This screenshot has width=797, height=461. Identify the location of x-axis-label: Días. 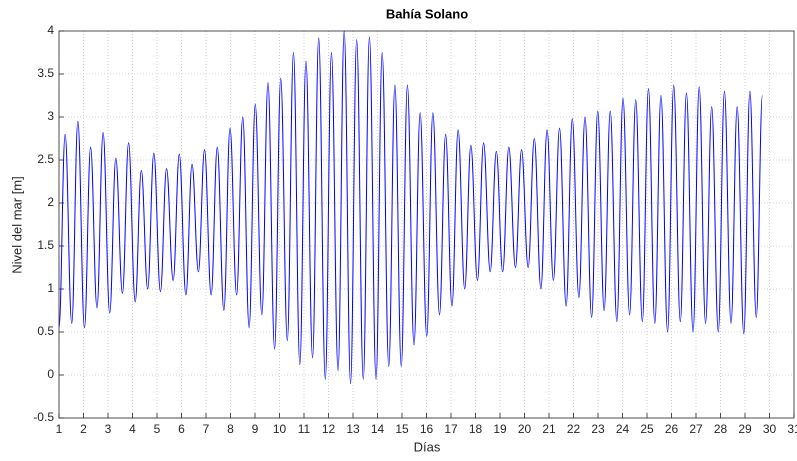
(427, 446).